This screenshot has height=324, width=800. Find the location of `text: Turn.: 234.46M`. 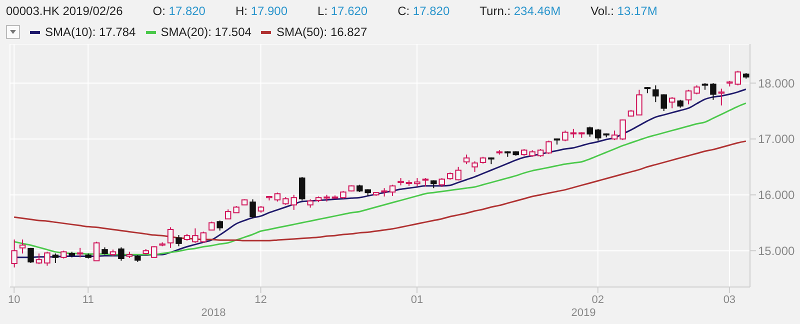

text: Turn.: 234.46M is located at coordinates (520, 11).